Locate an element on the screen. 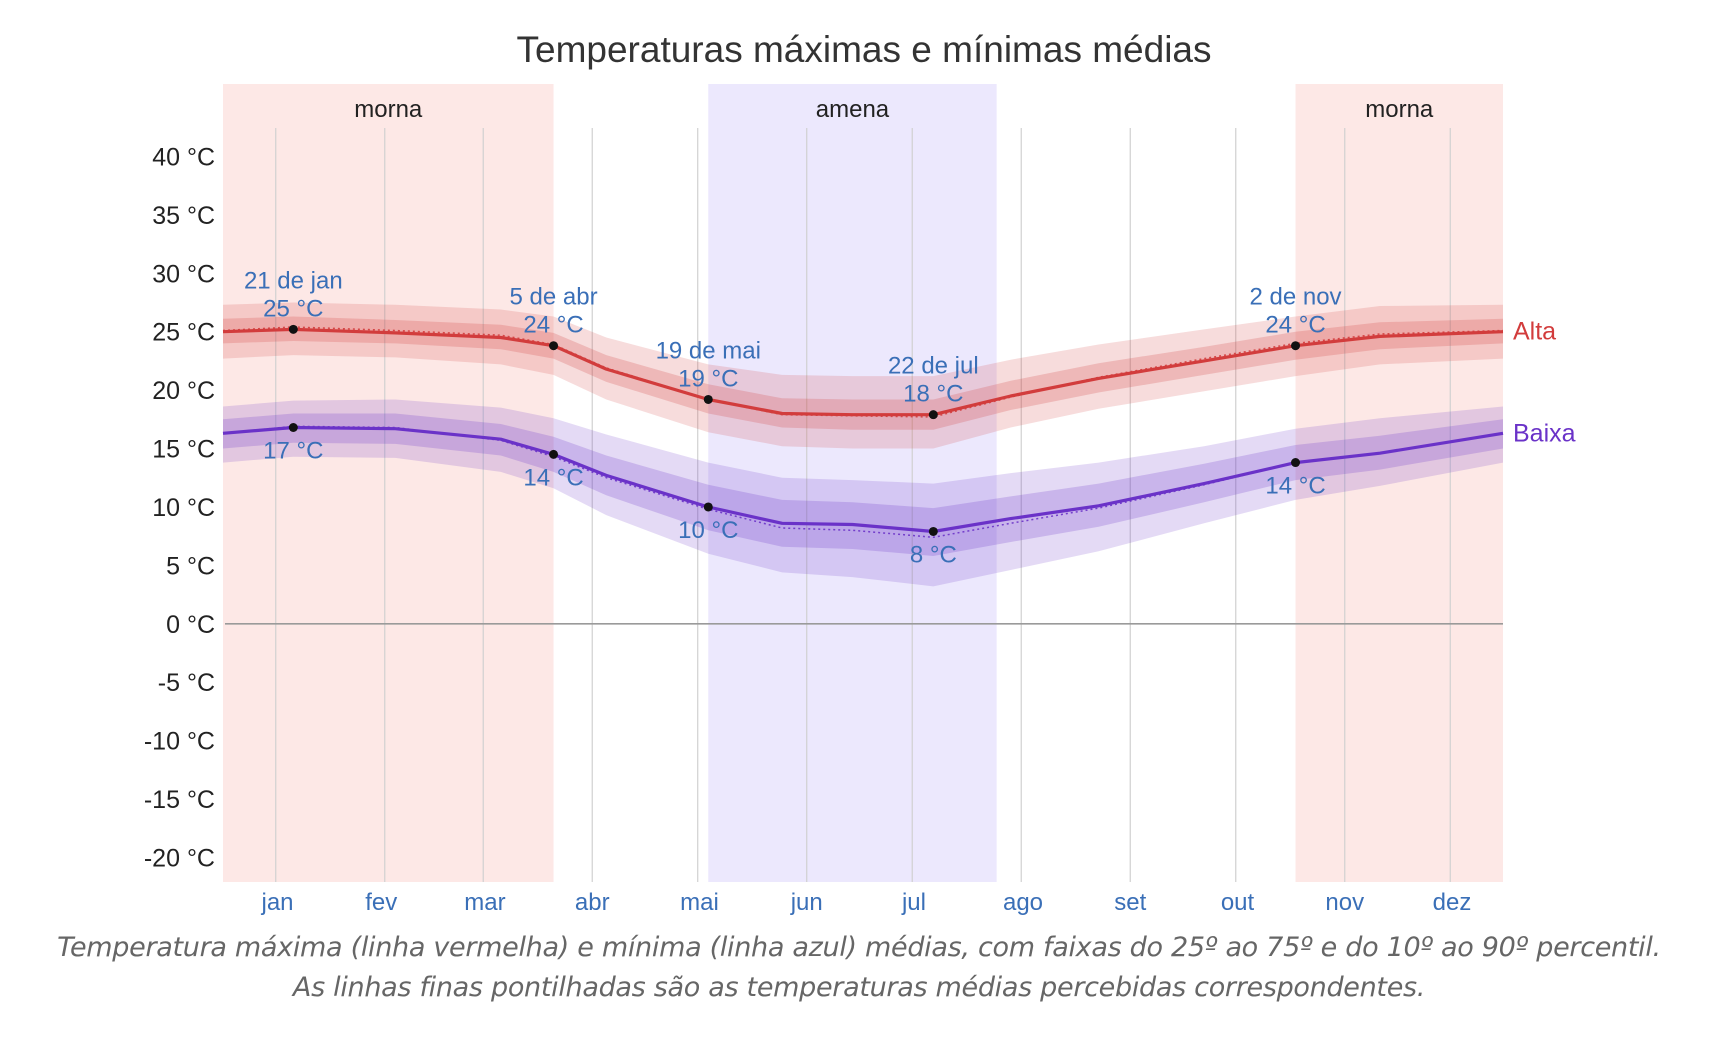  annotation-value: 18 °C is located at coordinates (933, 394).